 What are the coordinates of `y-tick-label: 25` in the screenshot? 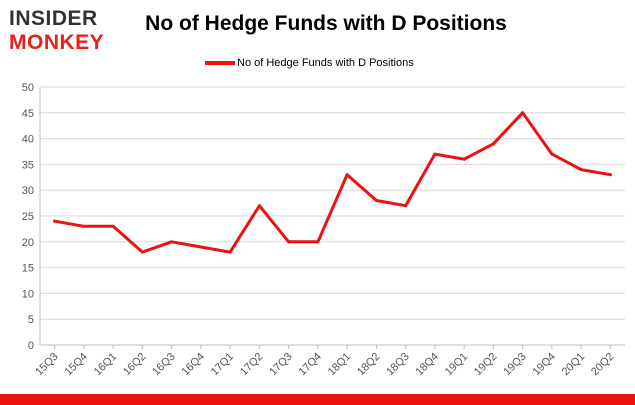 It's located at (28, 217).